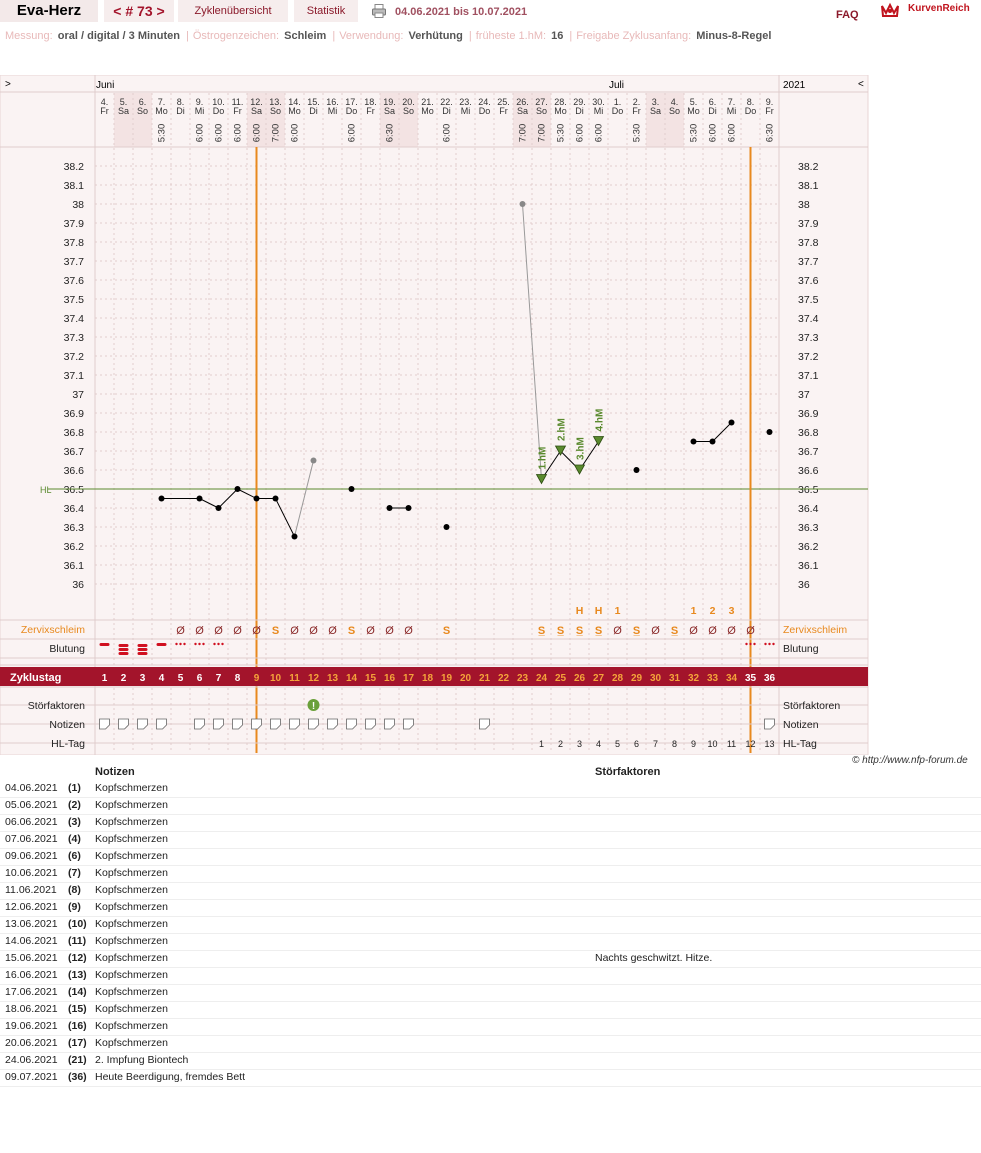  I want to click on cycle-day-number: 19, so click(447, 678).